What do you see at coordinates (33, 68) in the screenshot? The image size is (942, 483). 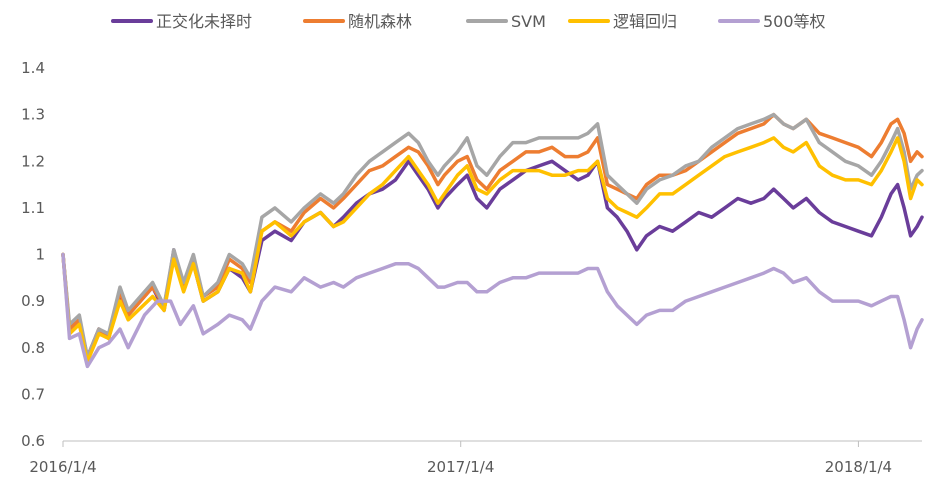 I see `y-tick-label: 1.4` at bounding box center [33, 68].